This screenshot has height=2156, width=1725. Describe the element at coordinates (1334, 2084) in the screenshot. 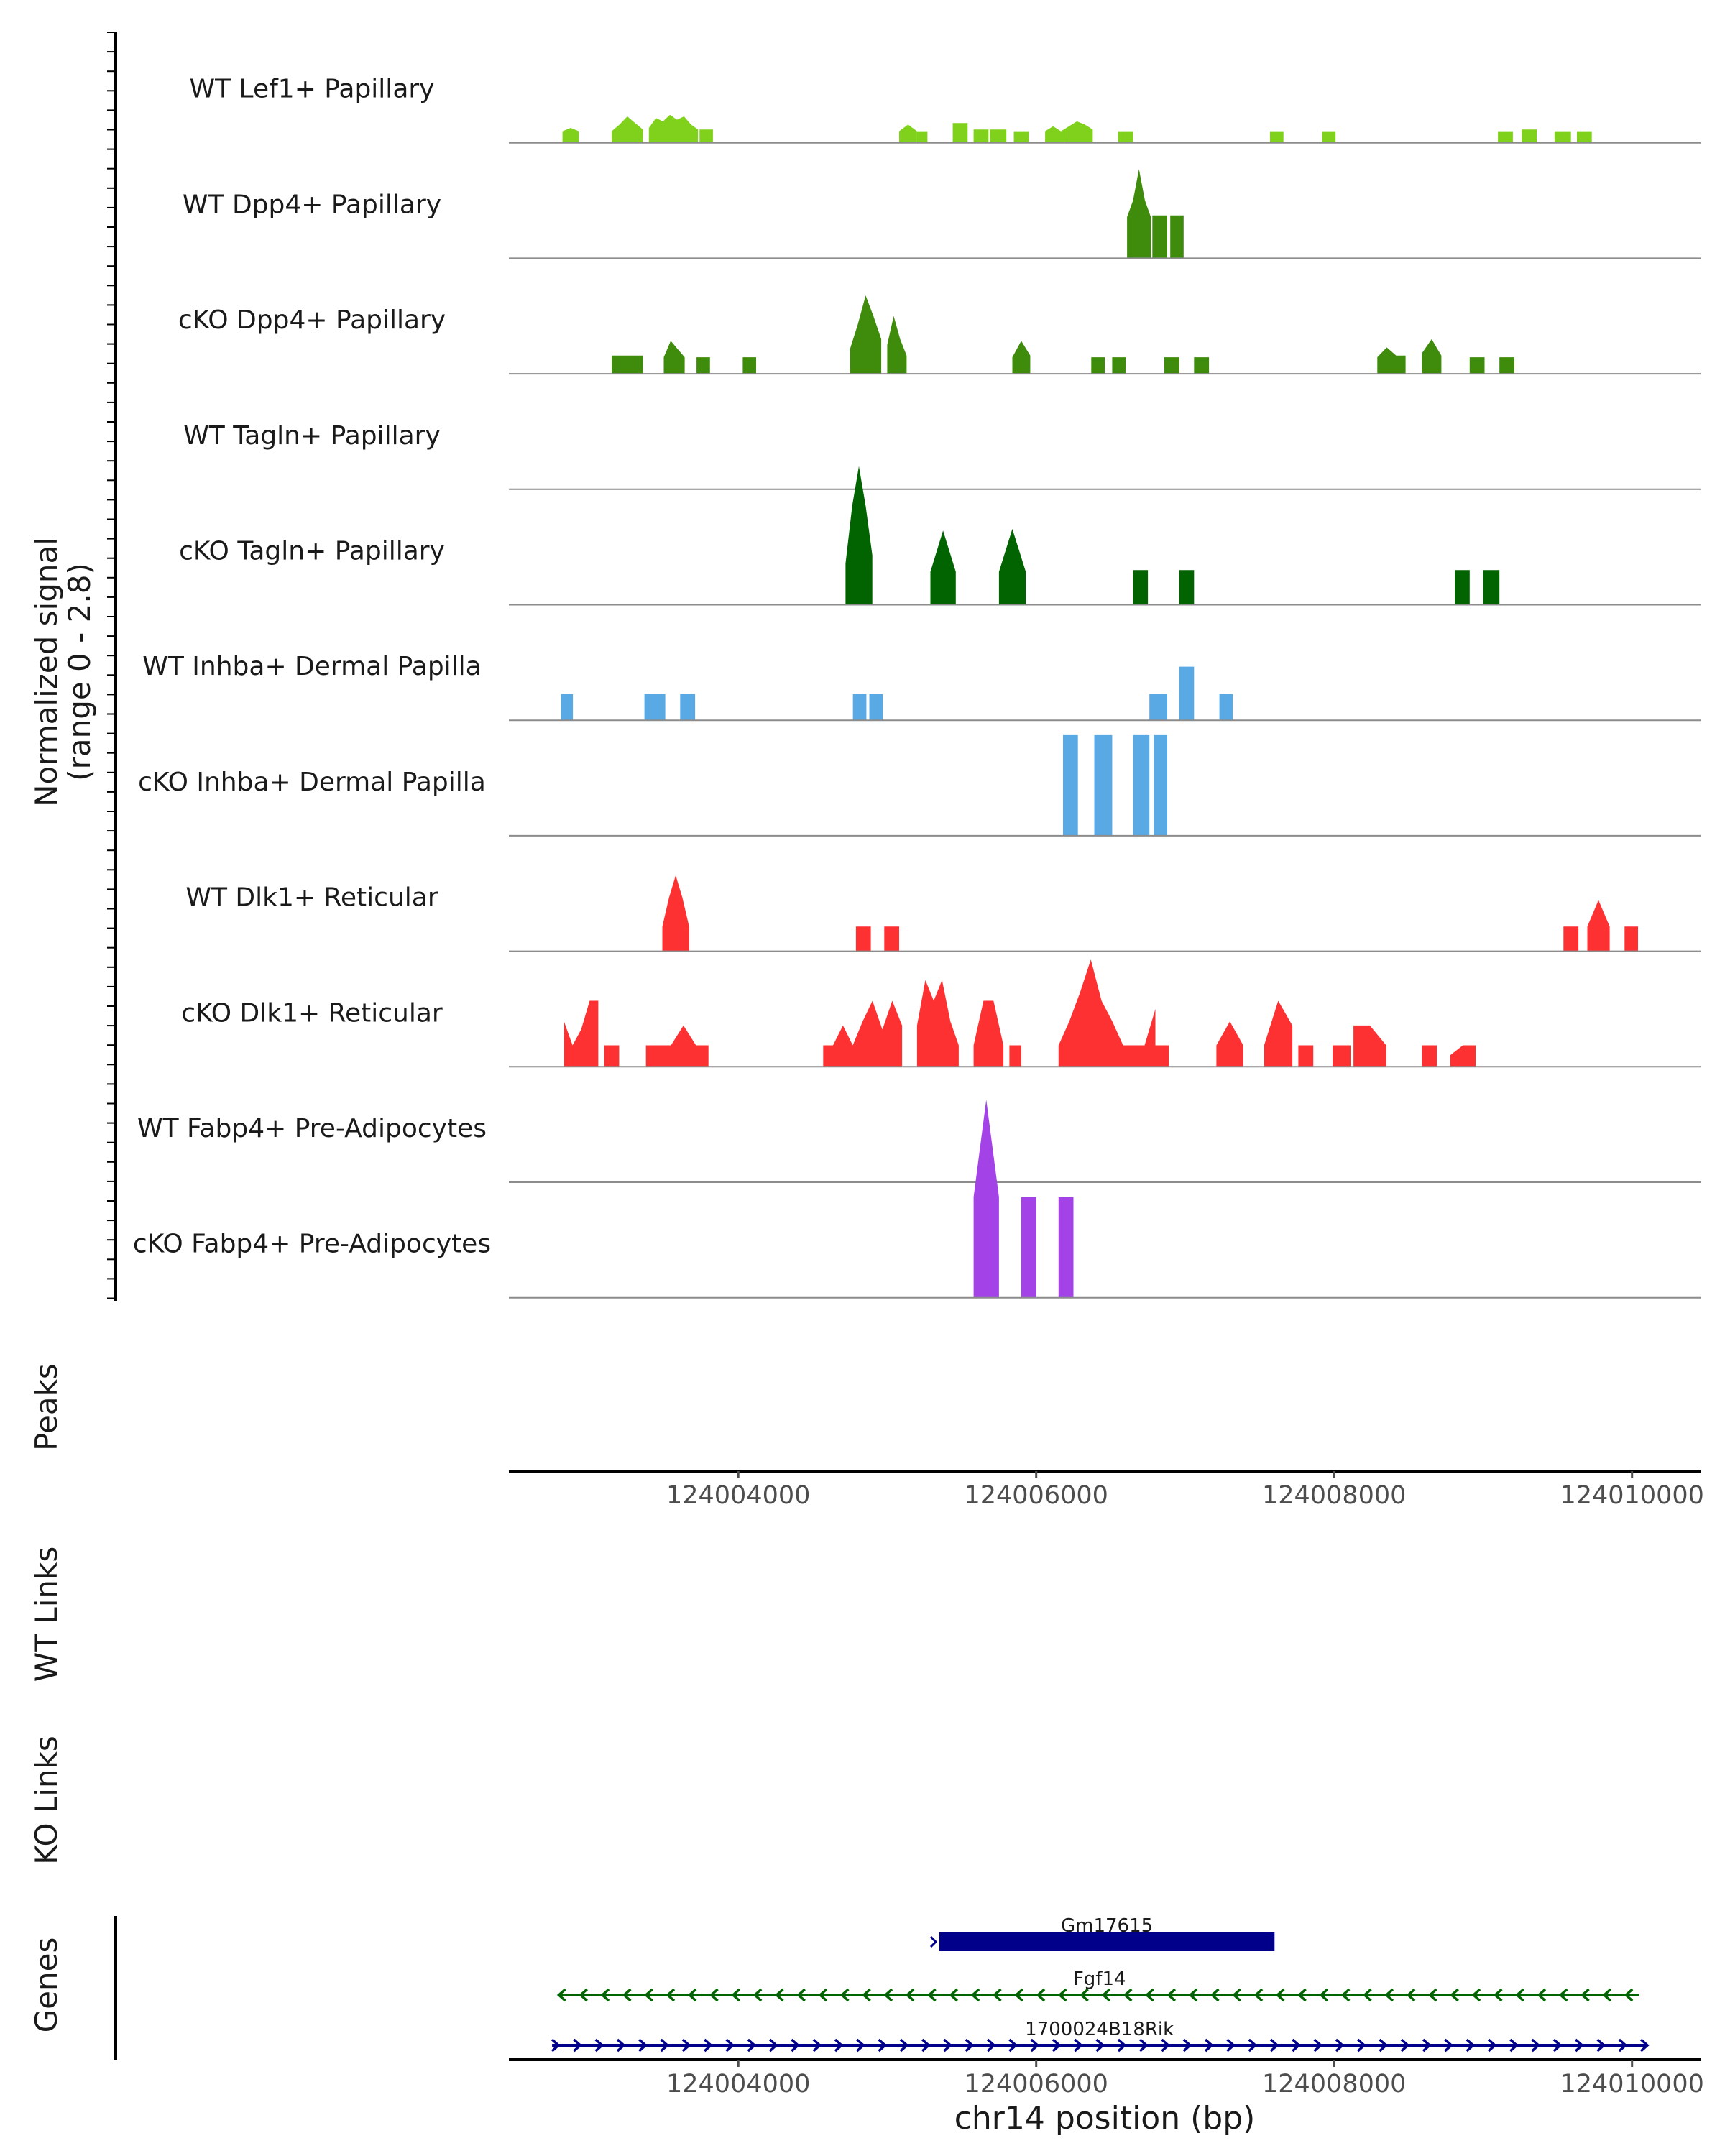

I see `x-tick-label: 124008000` at that location.